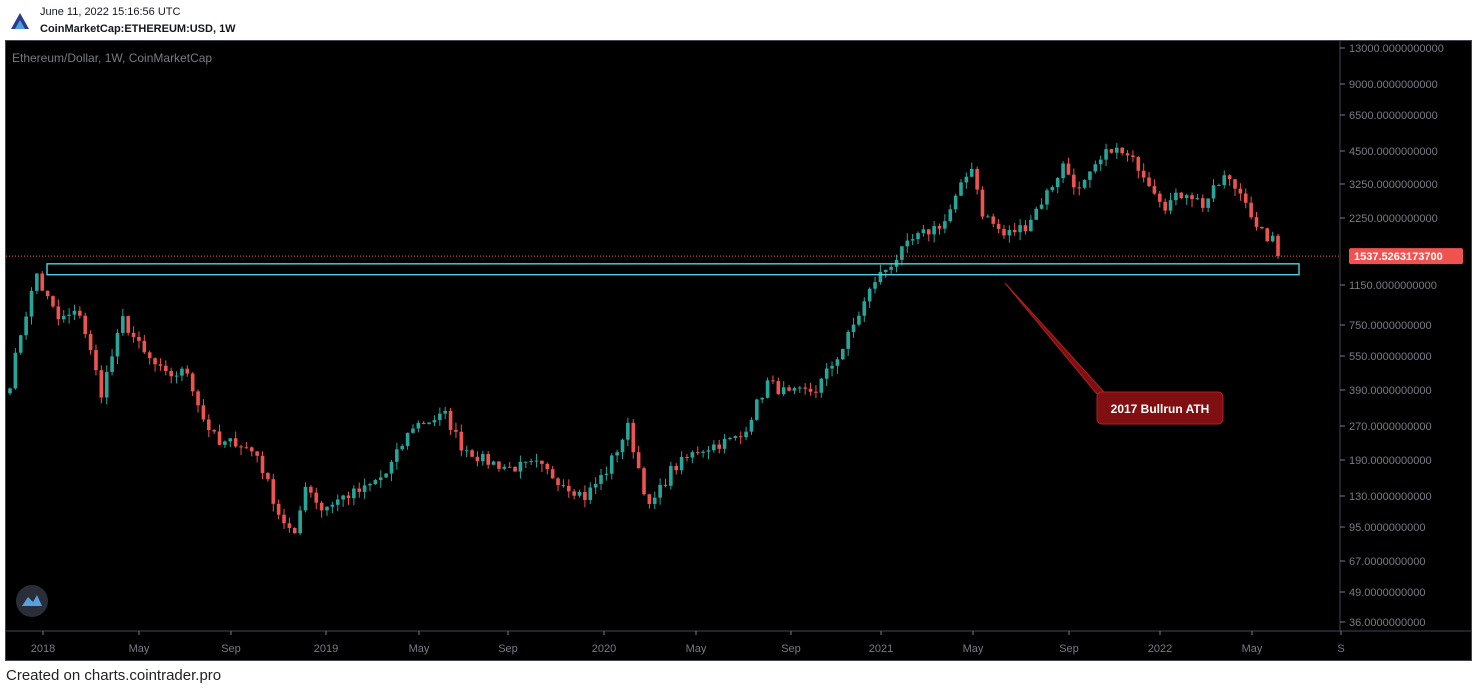 The height and width of the screenshot is (691, 1476). Describe the element at coordinates (1390, 391) in the screenshot. I see `price-tick-label: 390.0000000000` at that location.